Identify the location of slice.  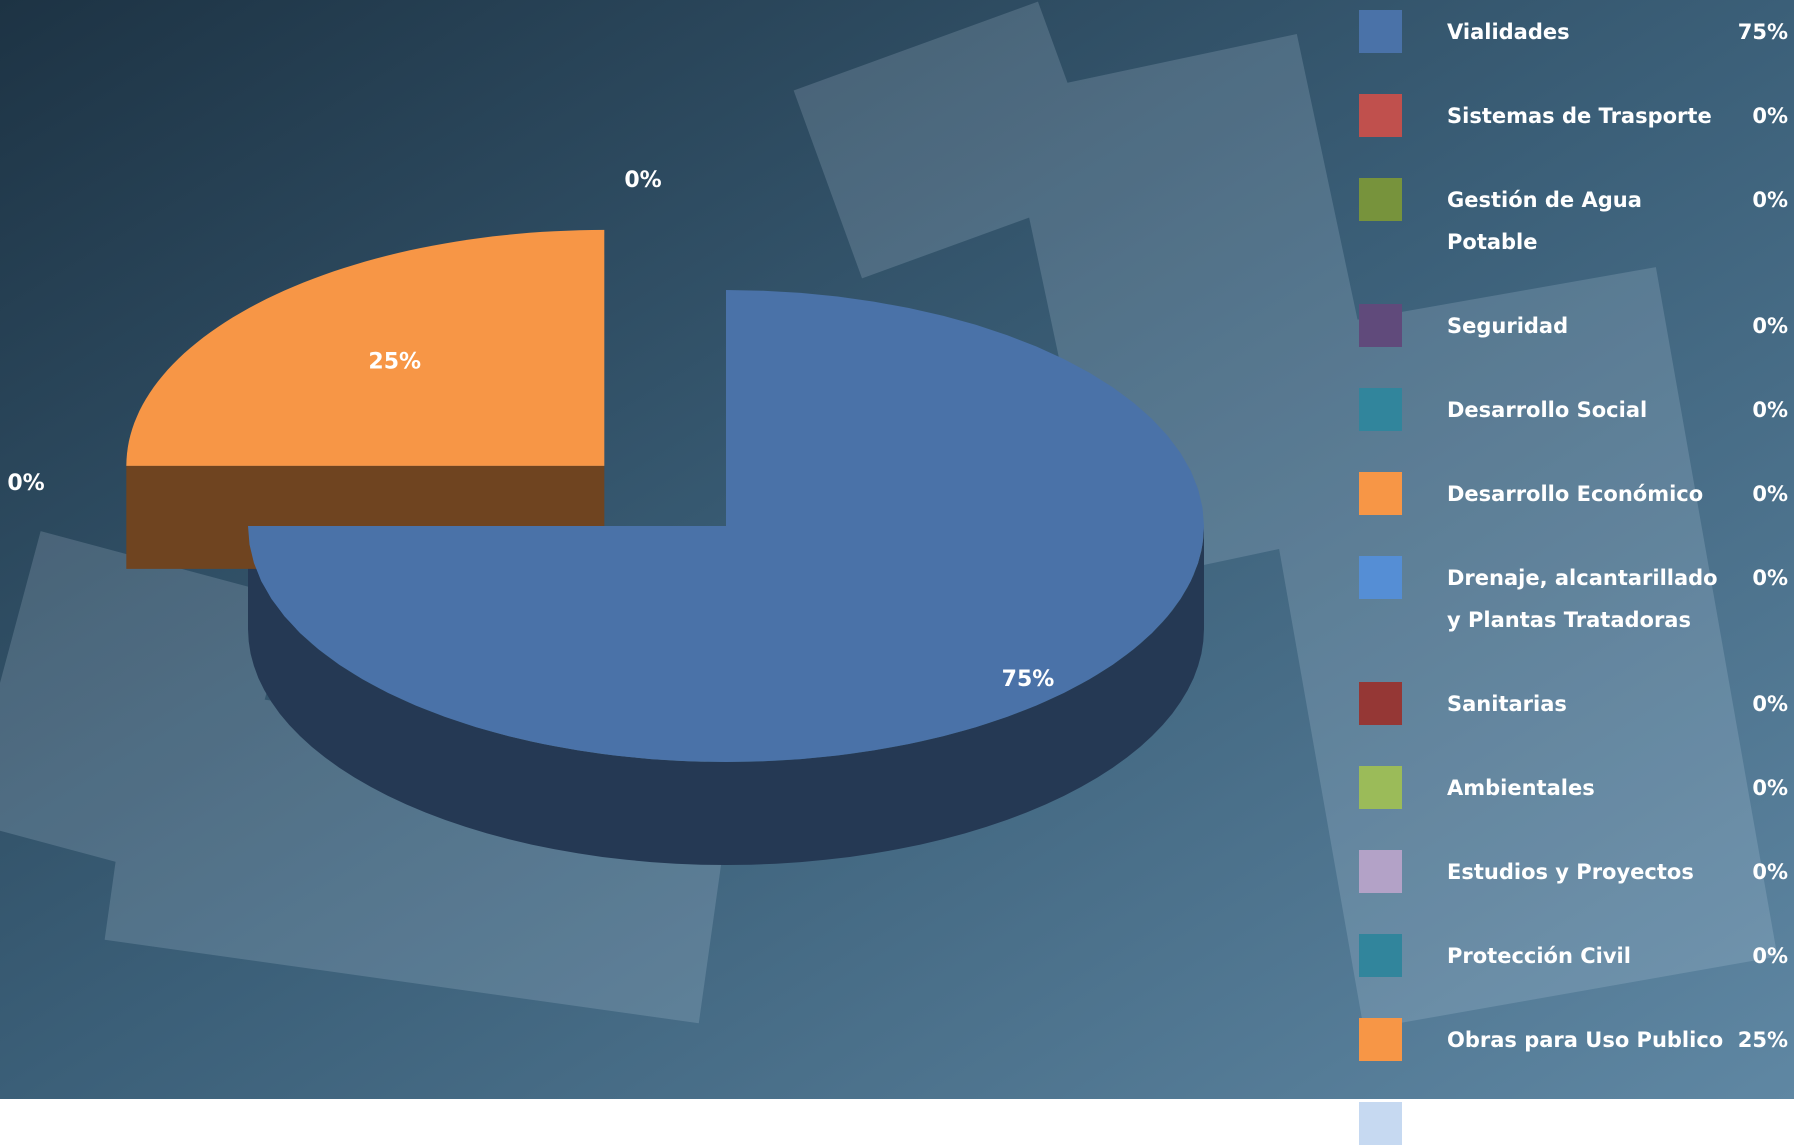
(365, 347).